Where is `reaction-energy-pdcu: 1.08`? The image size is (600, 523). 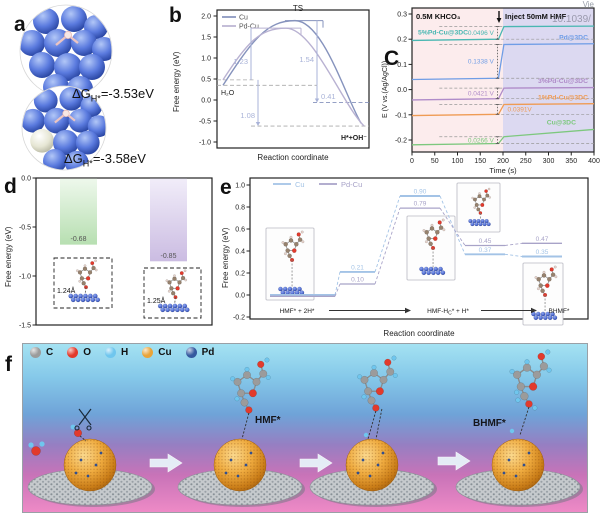 reaction-energy-pdcu: 1.08 is located at coordinates (247, 115).